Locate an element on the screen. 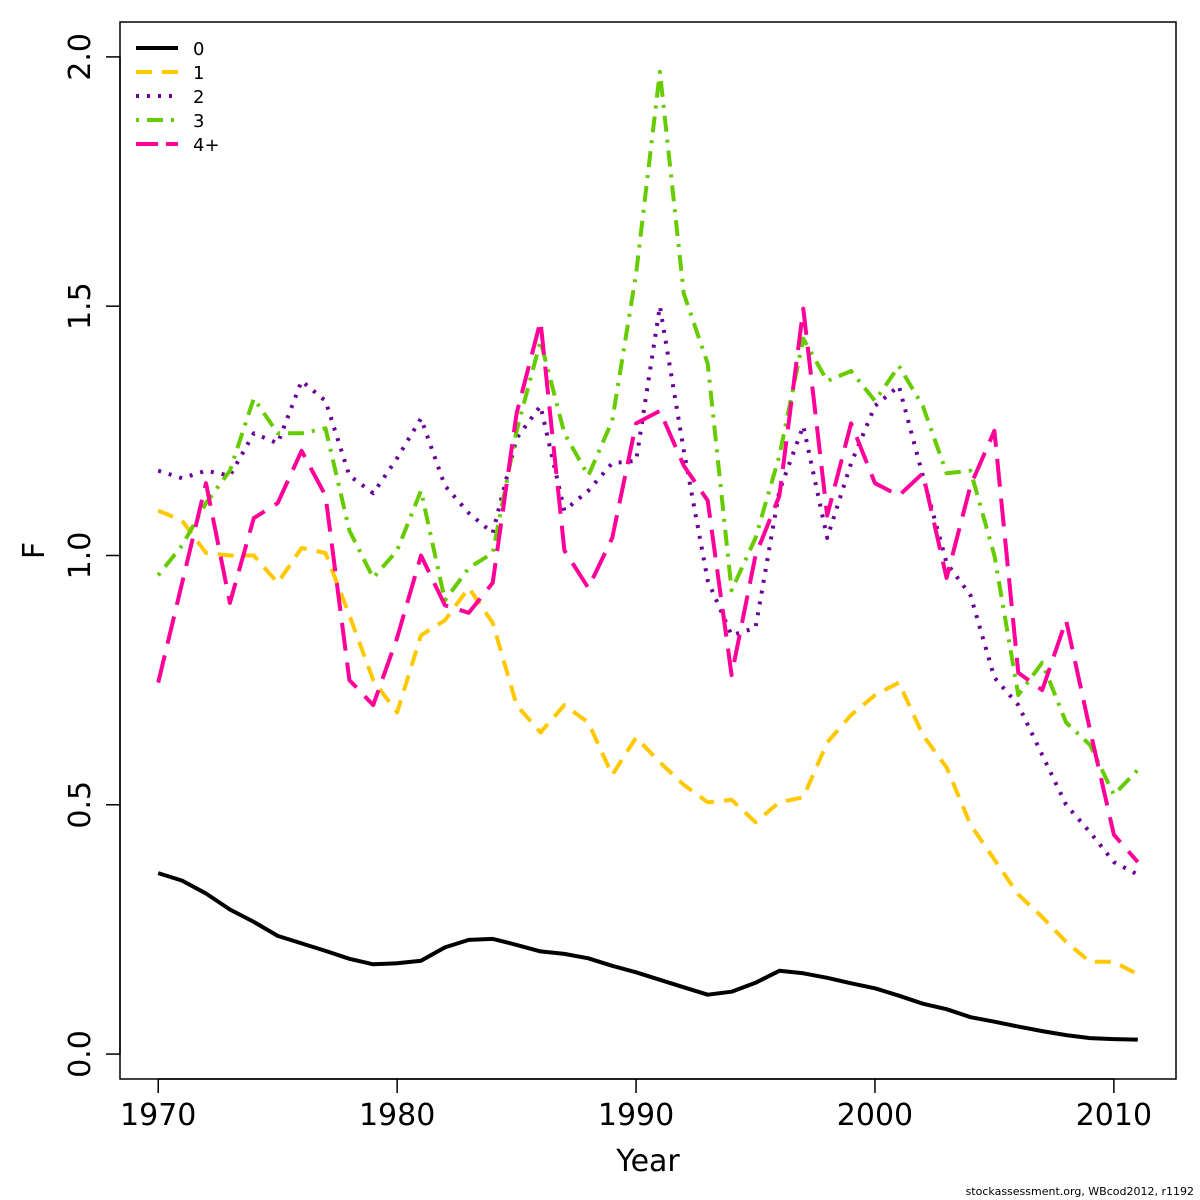 The height and width of the screenshot is (1200, 1200). x-axis: 1970 1980 1990 2000 2010 is located at coordinates (636, 1105).